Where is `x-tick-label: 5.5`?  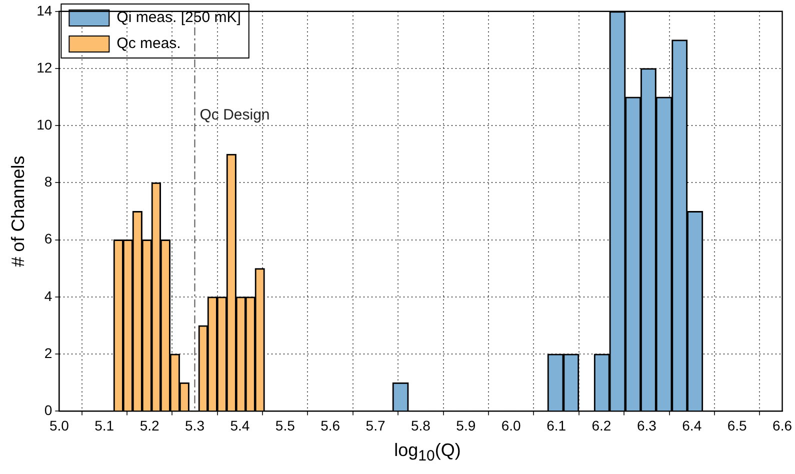 x-tick-label: 5.5 is located at coordinates (285, 425).